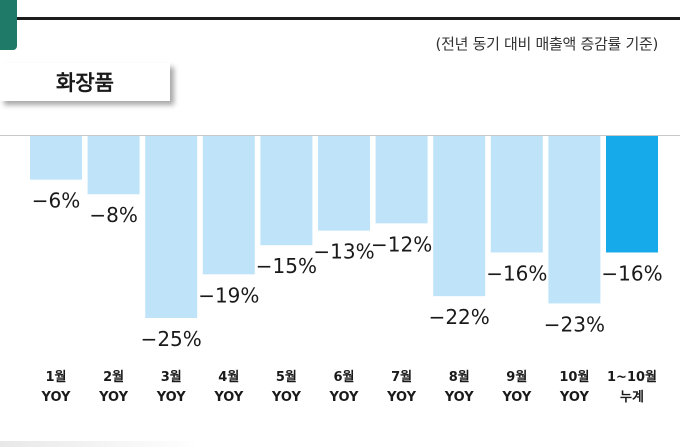 Image resolution: width=680 pixels, height=447 pixels. I want to click on x-tick-label-7-line-2: YOY, so click(401, 397).